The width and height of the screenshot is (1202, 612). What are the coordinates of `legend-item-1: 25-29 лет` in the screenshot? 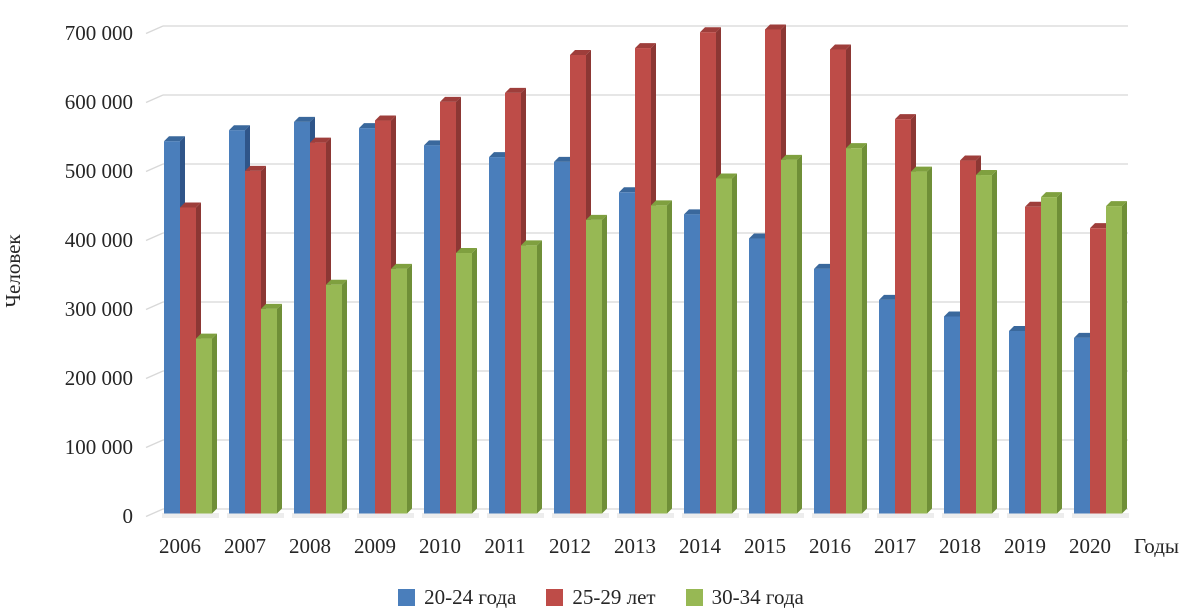 It's located at (601, 597).